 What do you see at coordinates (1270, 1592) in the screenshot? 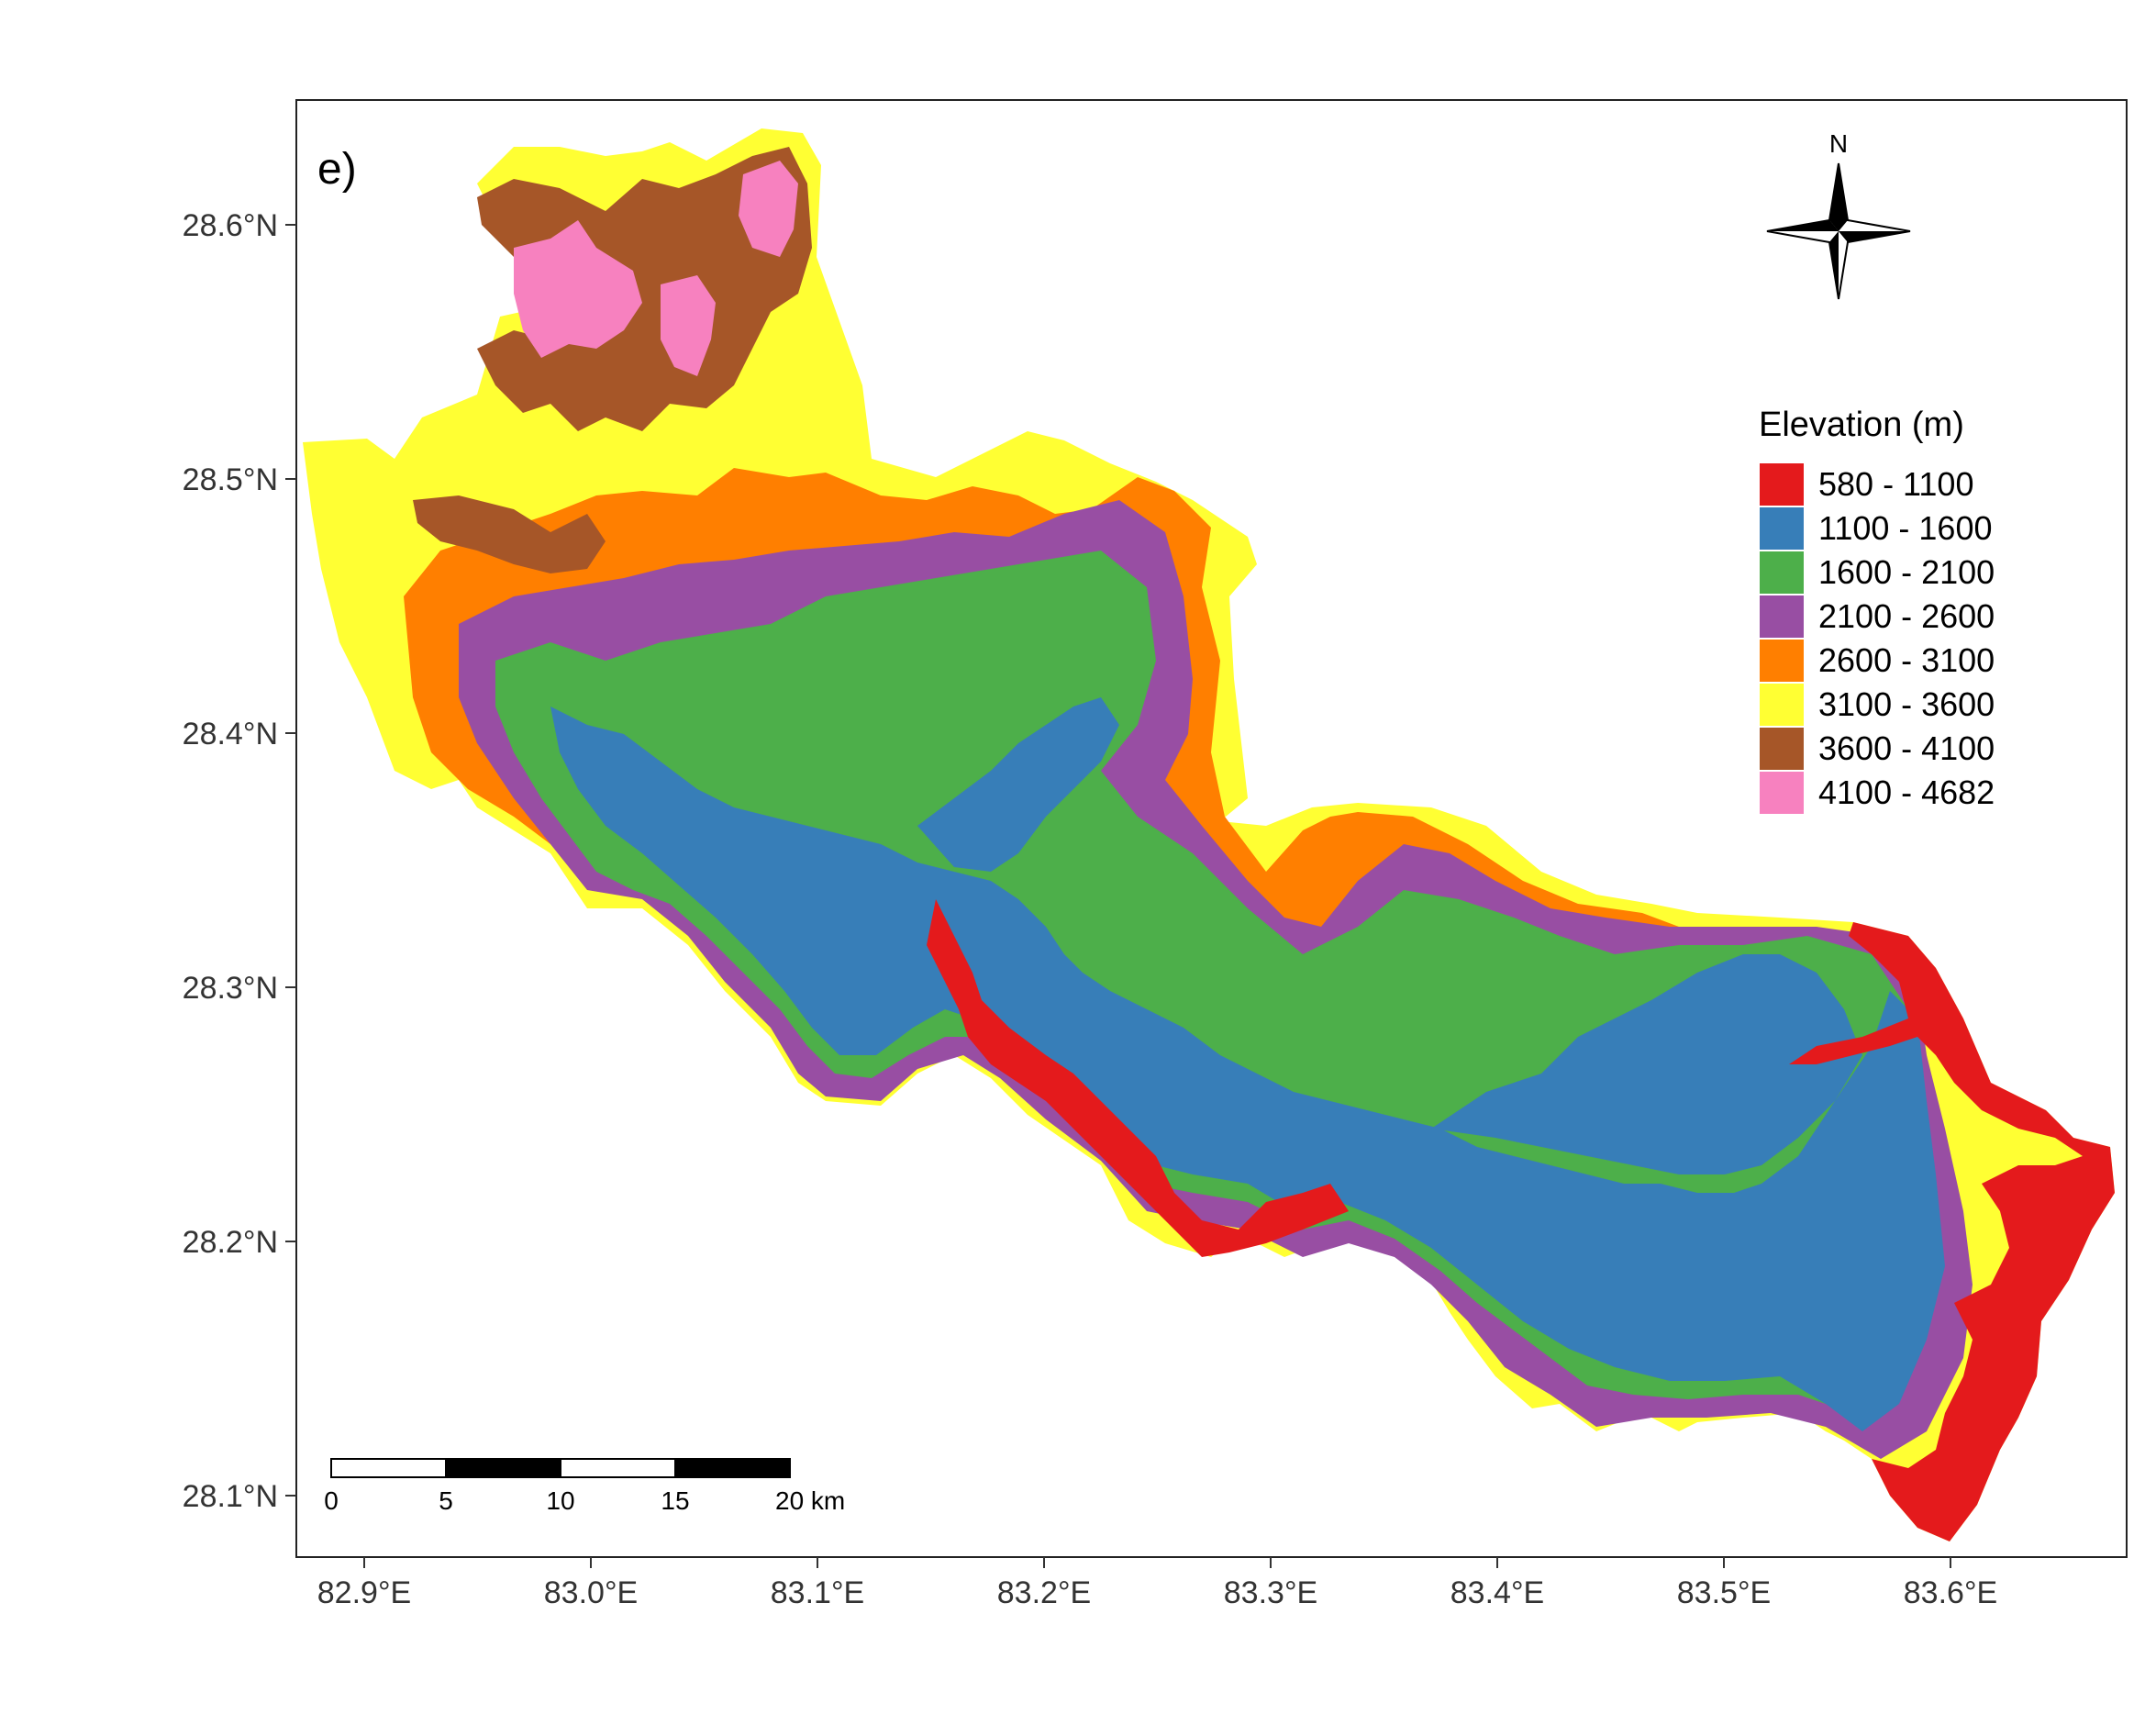
I see `x-tick-label: 83.3°E` at bounding box center [1270, 1592].